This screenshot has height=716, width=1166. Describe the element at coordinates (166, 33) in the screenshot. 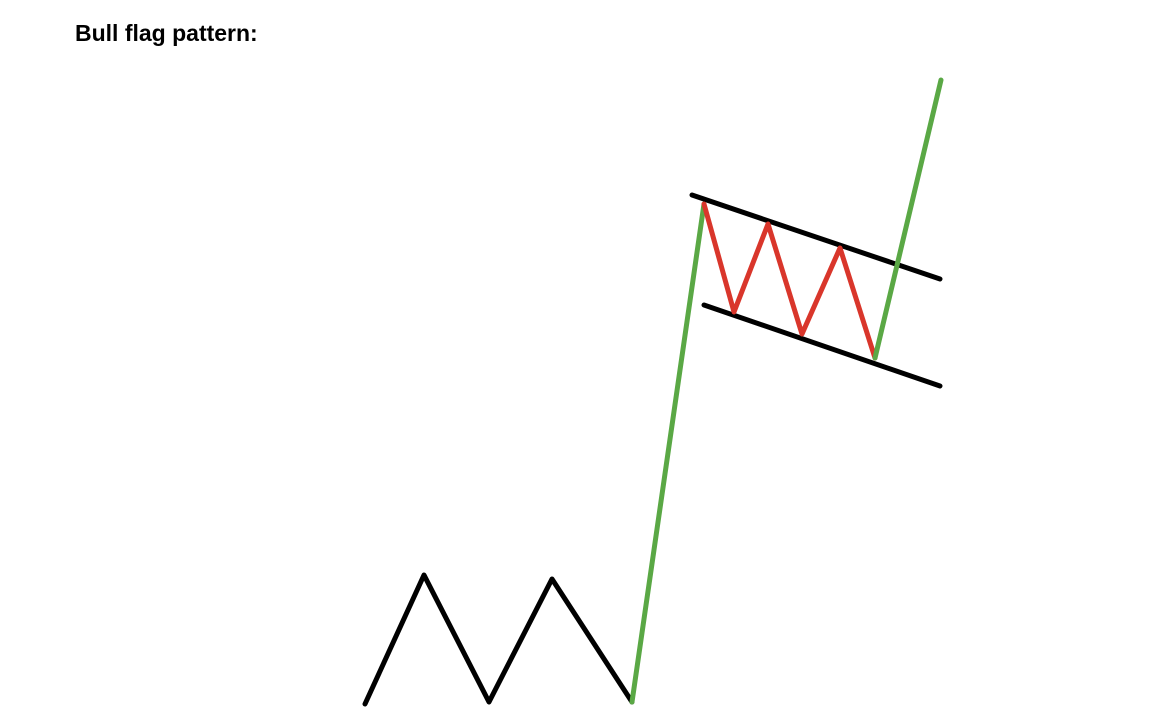

I see `page-title: Bull flag pattern:` at that location.